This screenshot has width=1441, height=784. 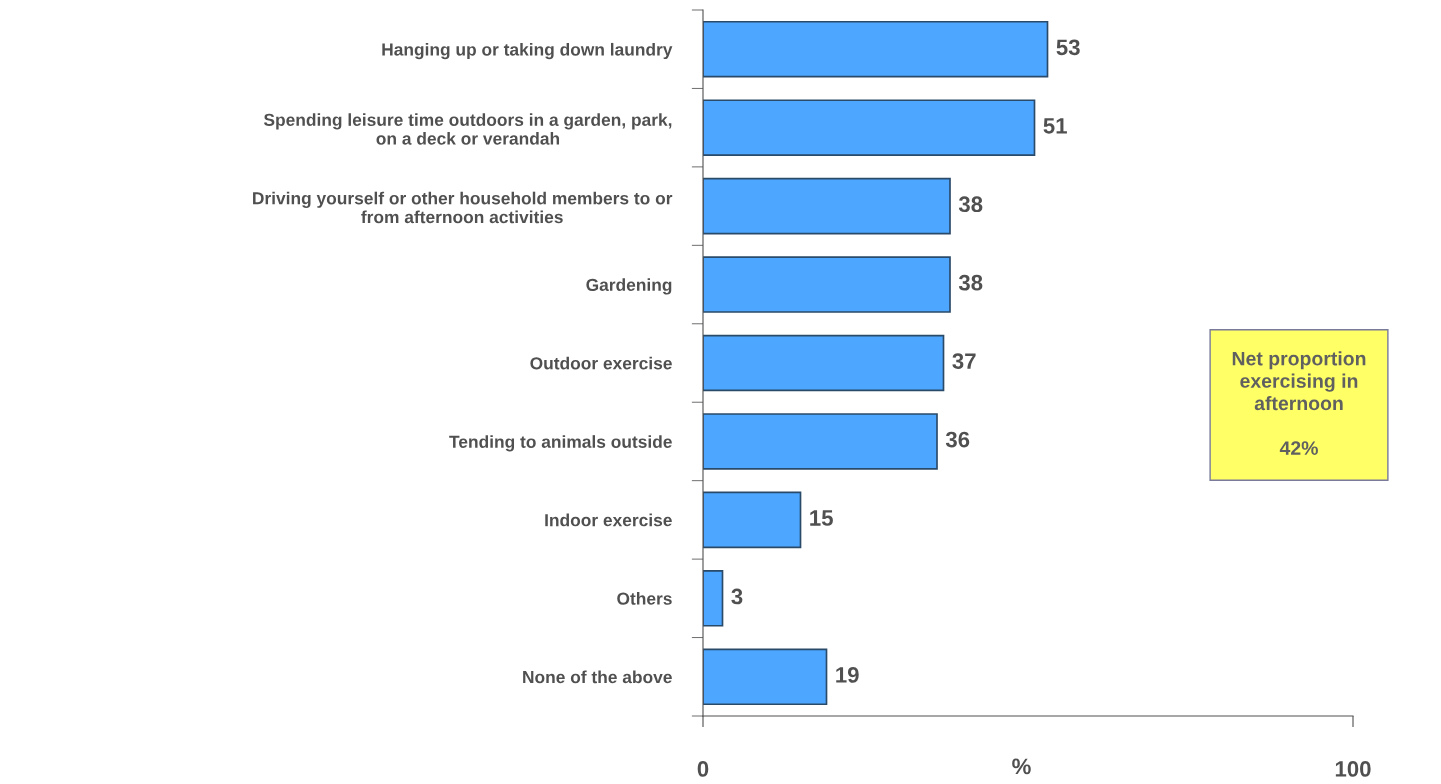 What do you see at coordinates (608, 520) in the screenshot?
I see `y-tick-label: Indoor exercise` at bounding box center [608, 520].